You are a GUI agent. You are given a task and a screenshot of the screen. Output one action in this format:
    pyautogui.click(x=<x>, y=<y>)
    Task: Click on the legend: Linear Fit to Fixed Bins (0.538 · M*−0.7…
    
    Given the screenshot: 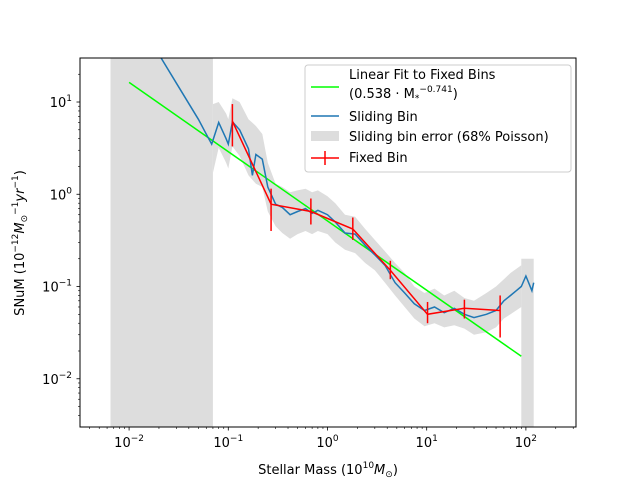 What is the action you would take?
    pyautogui.click(x=438, y=118)
    